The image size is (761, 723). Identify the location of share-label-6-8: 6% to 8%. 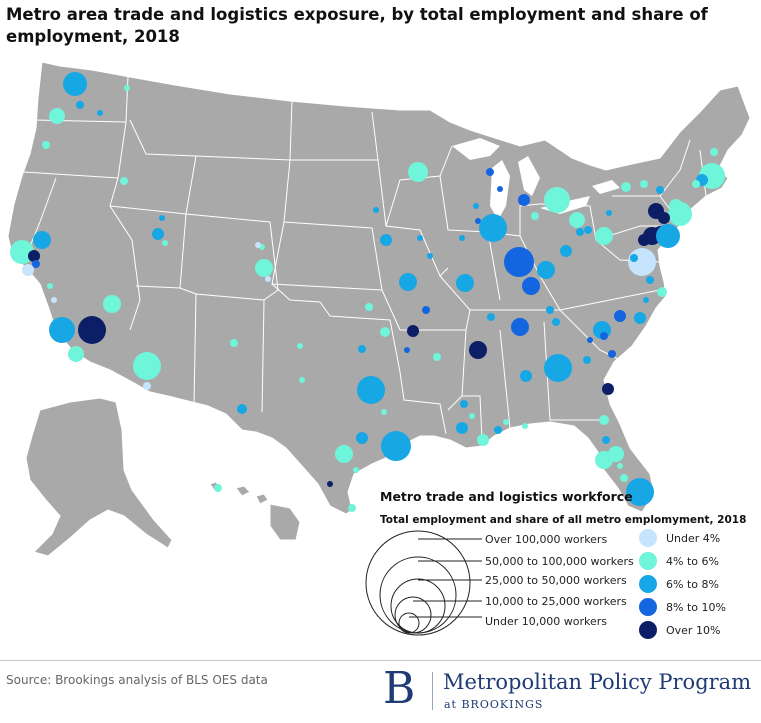
(692, 584).